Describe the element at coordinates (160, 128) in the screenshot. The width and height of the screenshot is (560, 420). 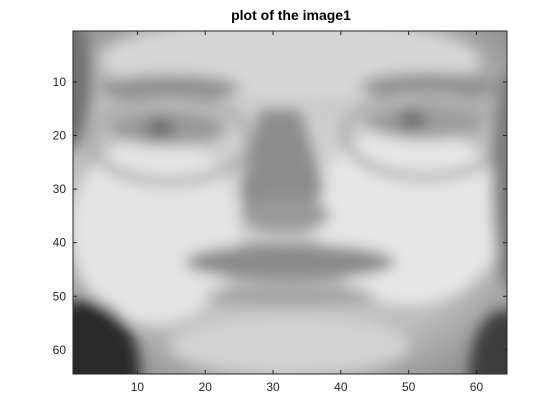
I see `left-pupil` at that location.